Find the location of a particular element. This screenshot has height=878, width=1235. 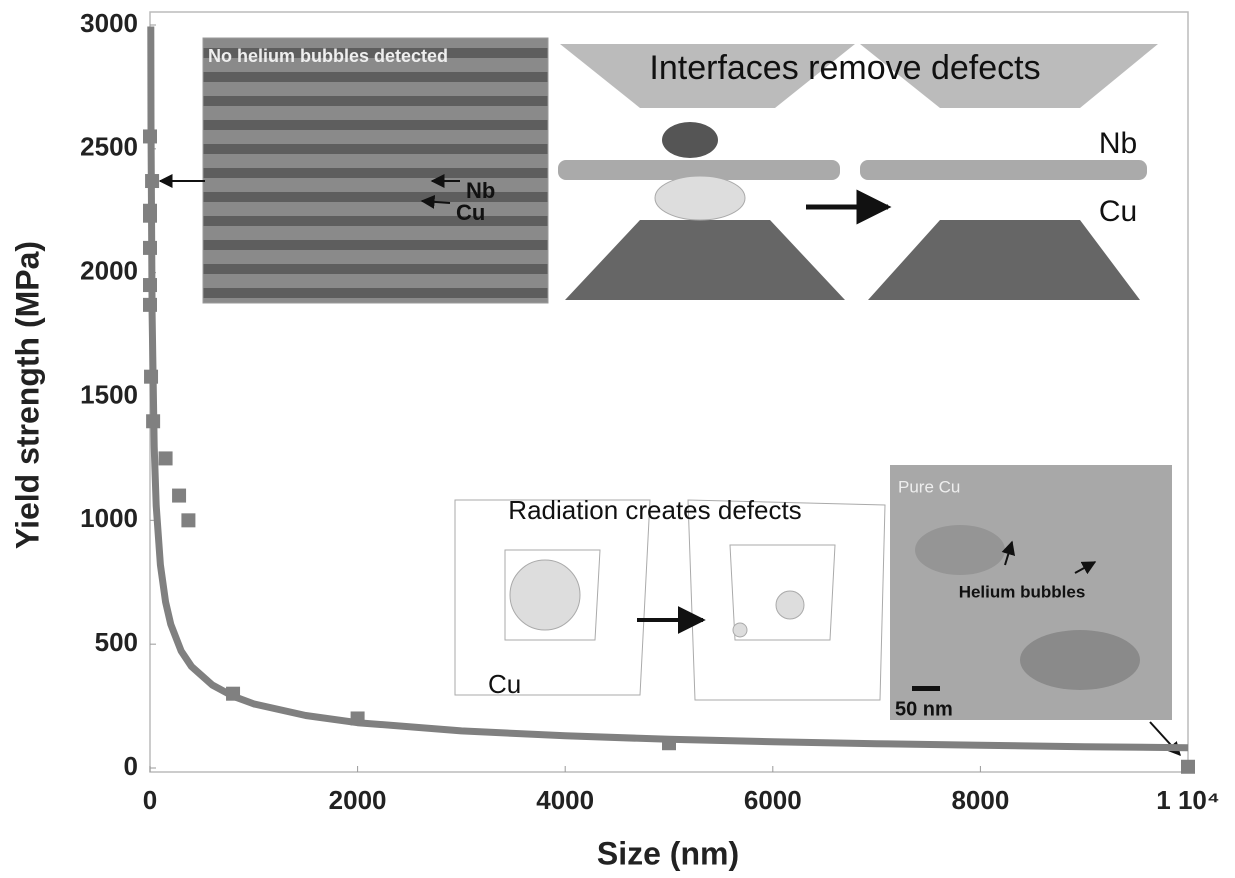

annotation: 50 nm is located at coordinates (924, 709).